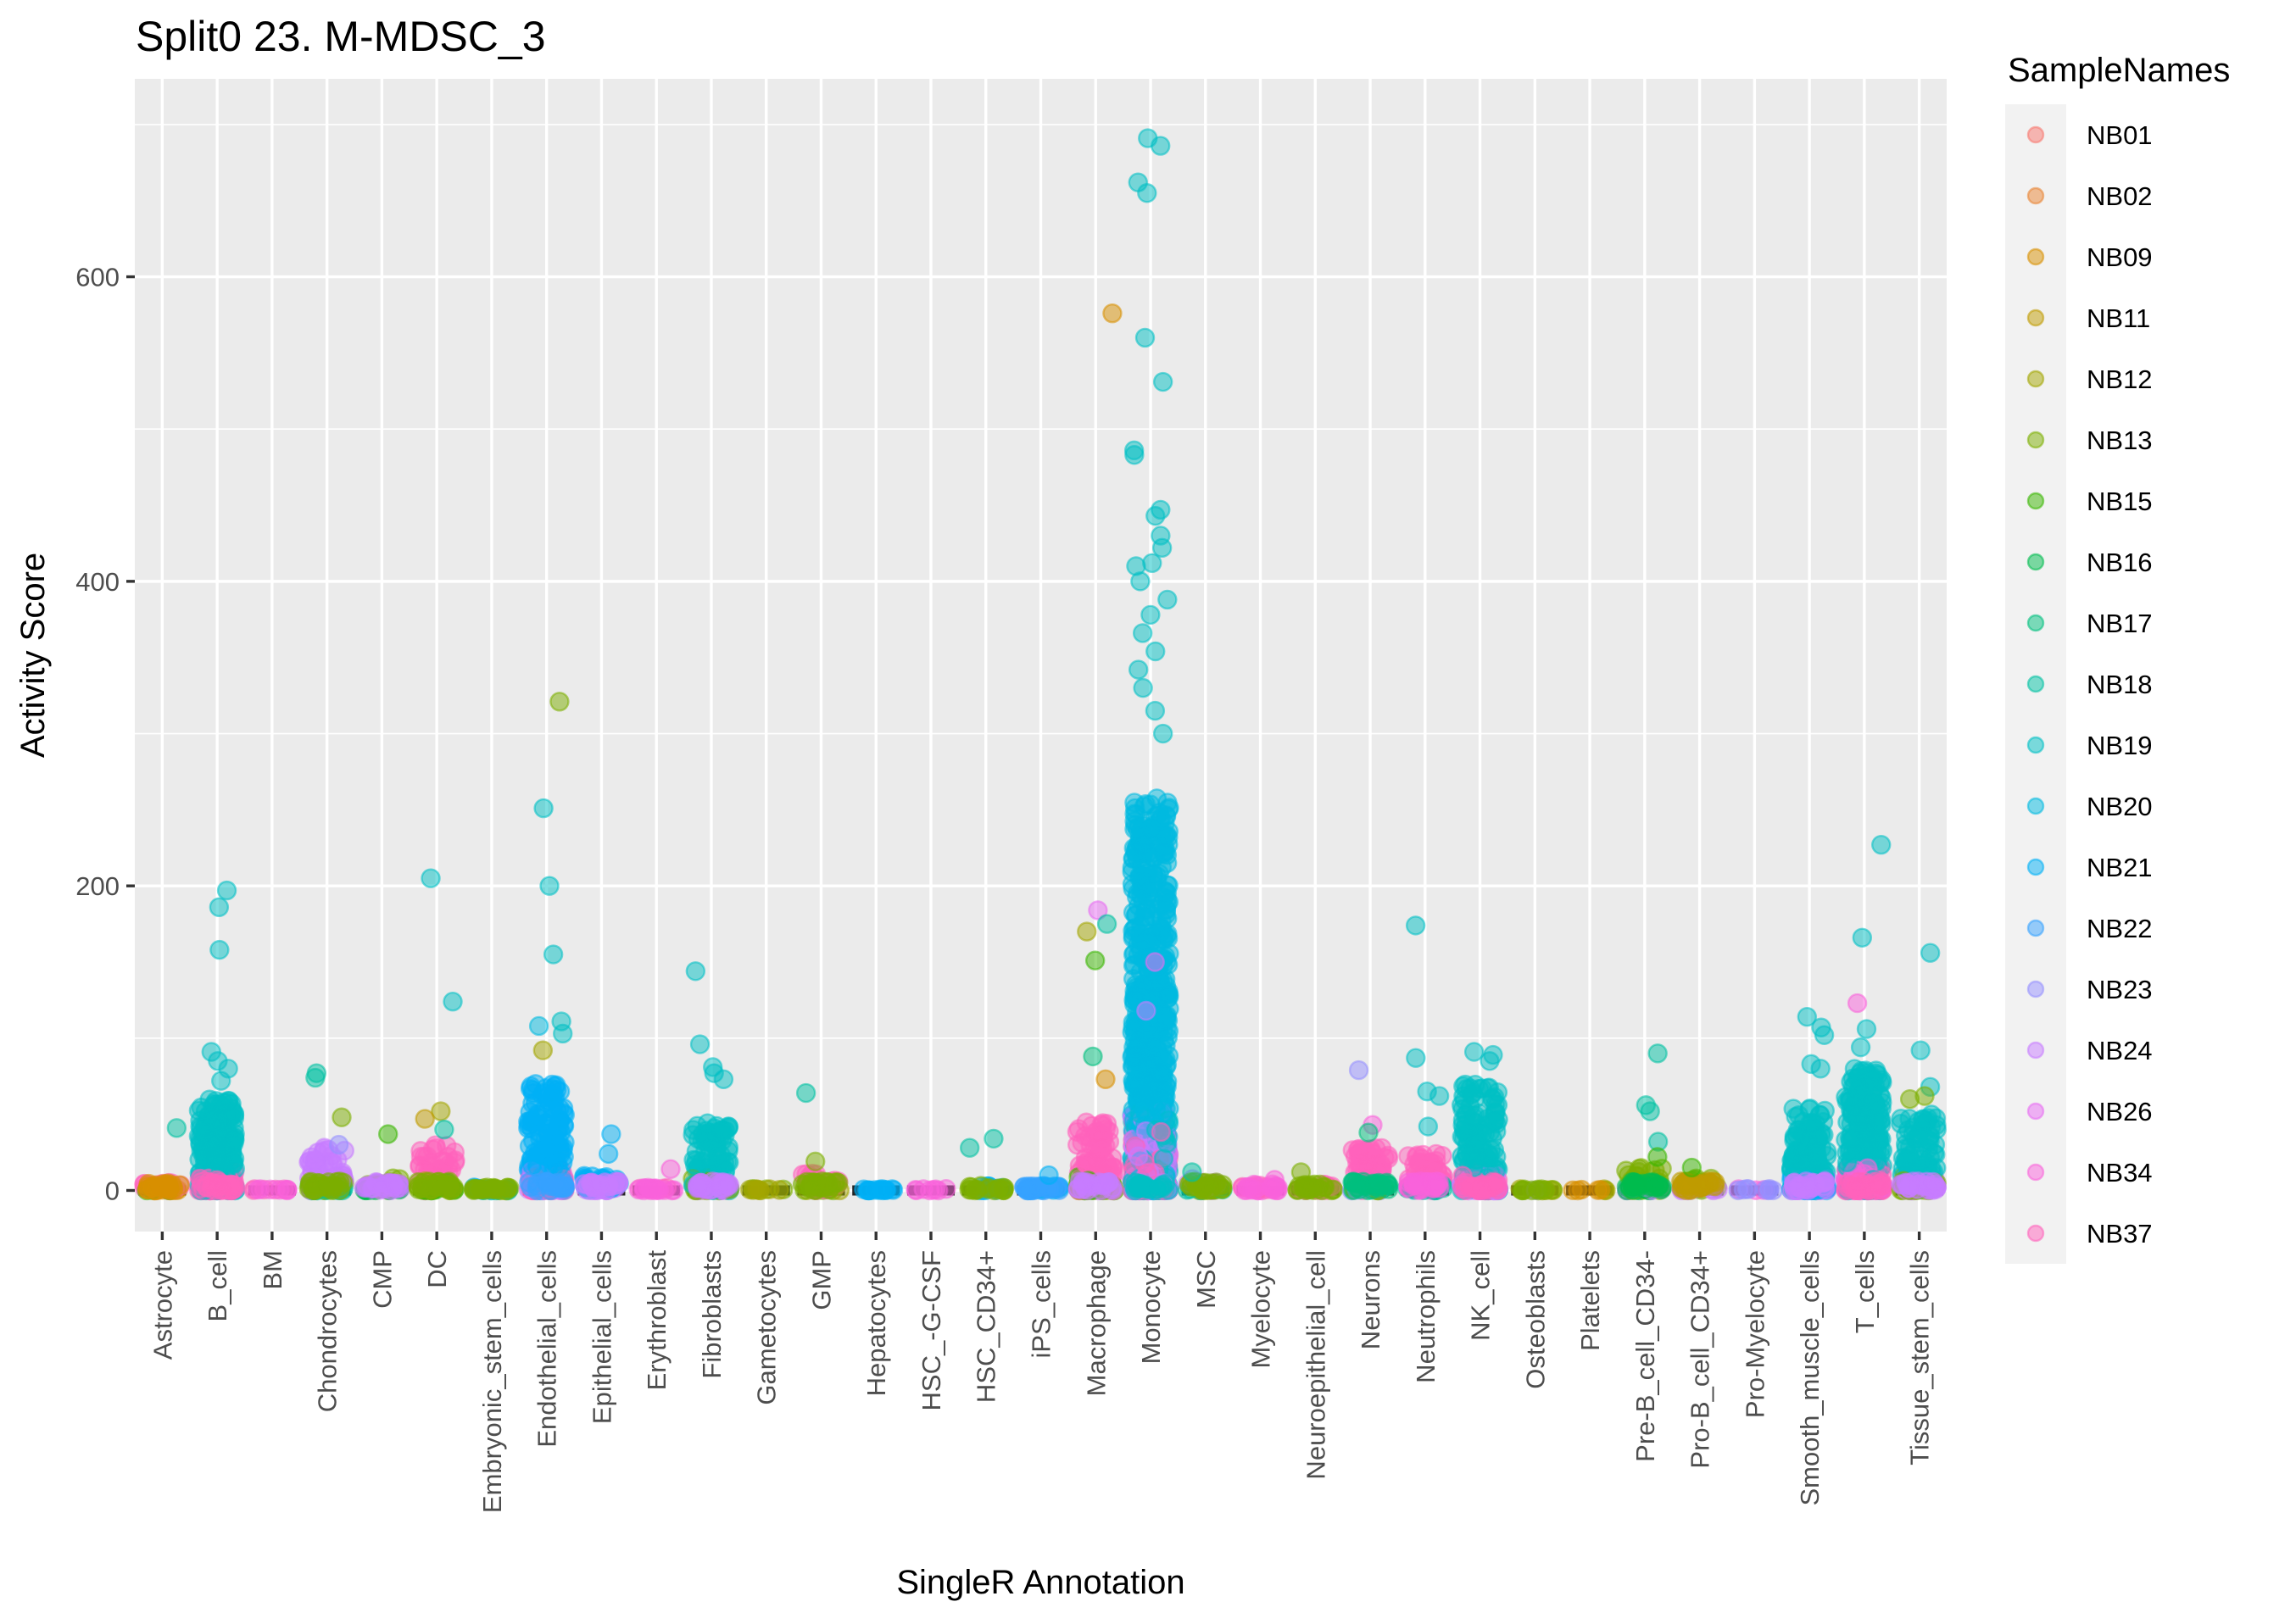 The image size is (2296, 1624). Describe the element at coordinates (97, 886) in the screenshot. I see `y-tick-label: 200` at that location.